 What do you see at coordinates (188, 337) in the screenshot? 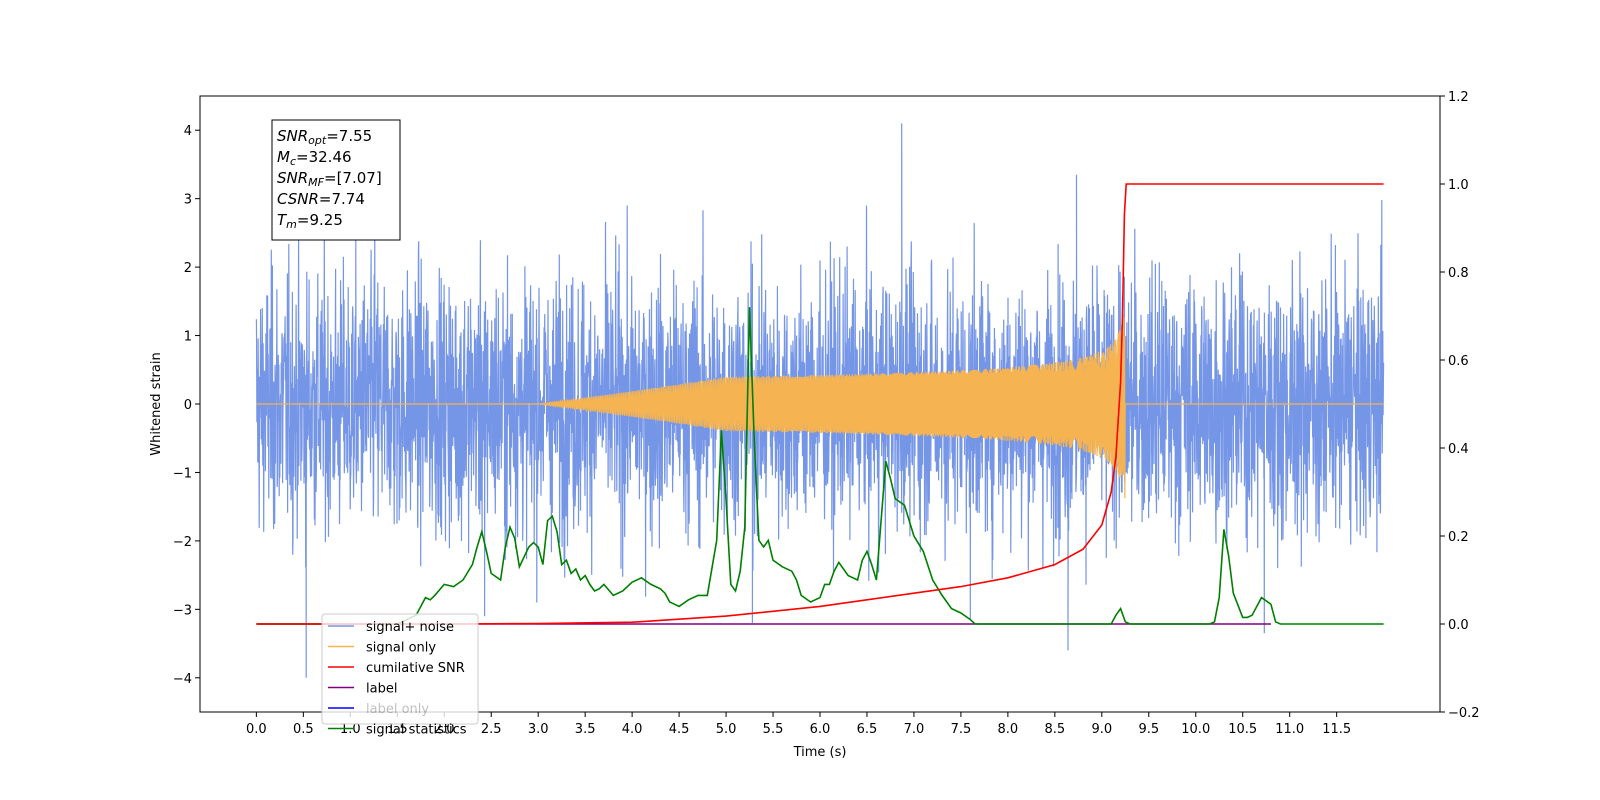
I see `y-tick-label: 1` at bounding box center [188, 337].